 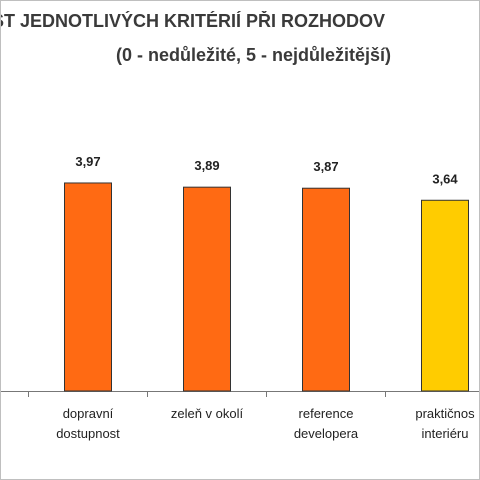 What do you see at coordinates (254, 55) in the screenshot?
I see `chart-subtitle: (0 - nedůležité, 5 - nejdůležitější)` at bounding box center [254, 55].